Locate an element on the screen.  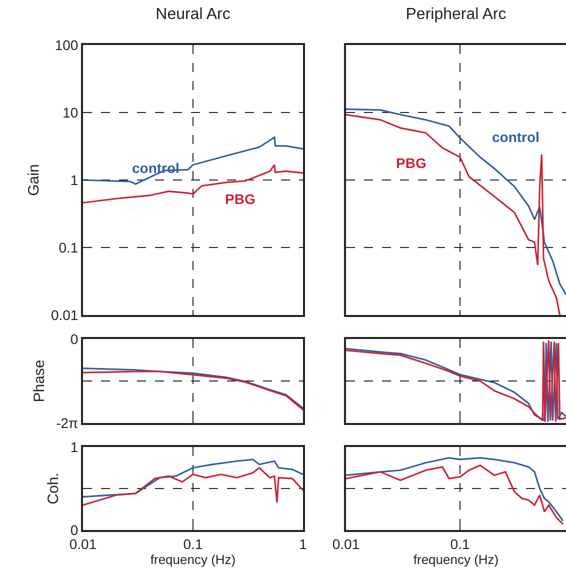
y-axis-title: Gain is located at coordinates (34, 180).